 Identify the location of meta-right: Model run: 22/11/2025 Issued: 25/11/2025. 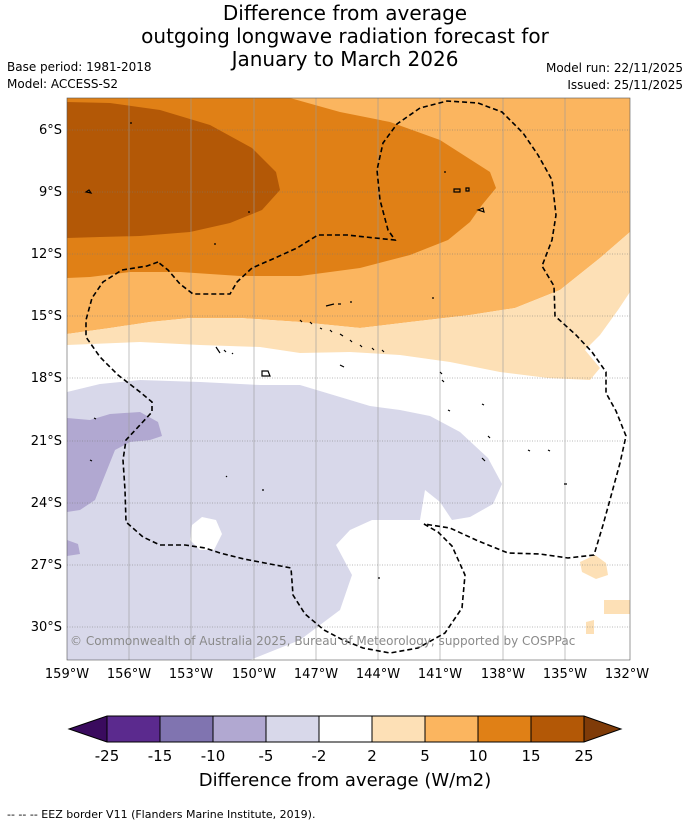
(614, 77).